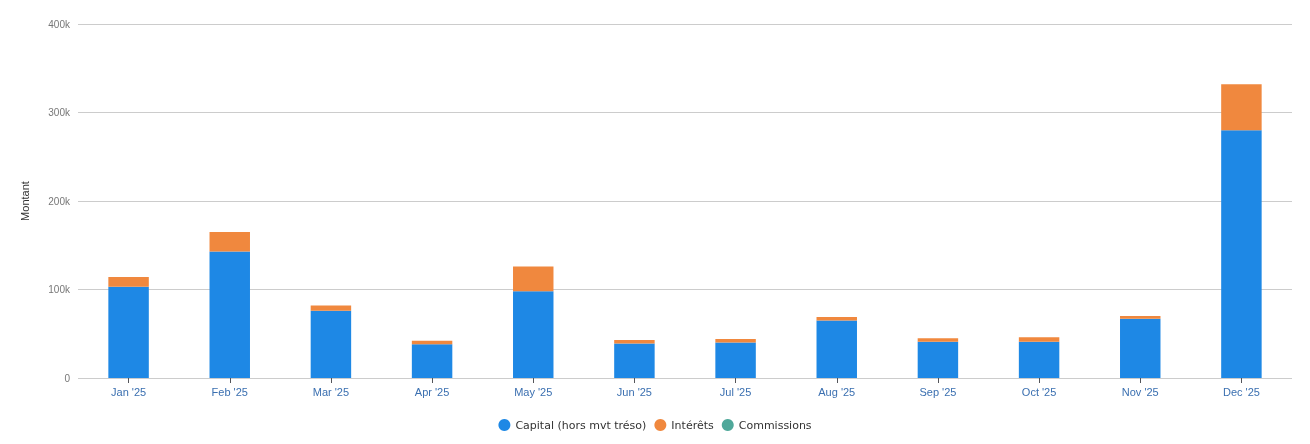  I want to click on y-tick-label: 200k, so click(59, 201).